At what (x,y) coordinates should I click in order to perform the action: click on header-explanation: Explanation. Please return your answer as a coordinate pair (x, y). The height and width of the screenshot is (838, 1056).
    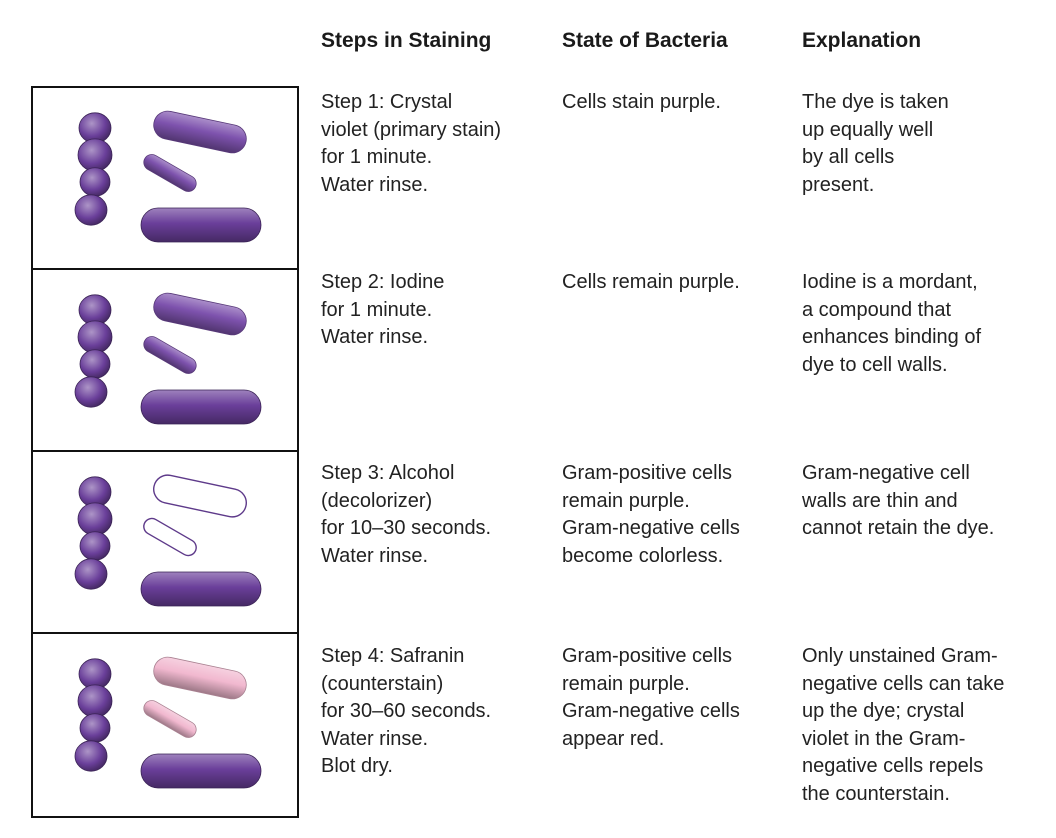
    Looking at the image, I should click on (862, 40).